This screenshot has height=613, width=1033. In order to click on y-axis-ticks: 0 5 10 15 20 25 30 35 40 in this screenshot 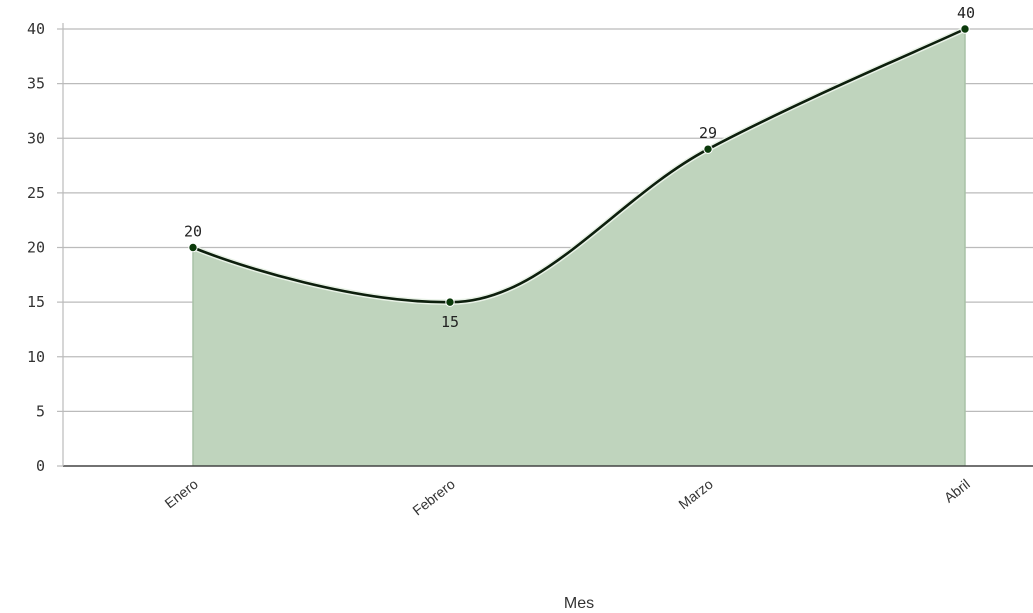, I will do `click(45, 247)`.